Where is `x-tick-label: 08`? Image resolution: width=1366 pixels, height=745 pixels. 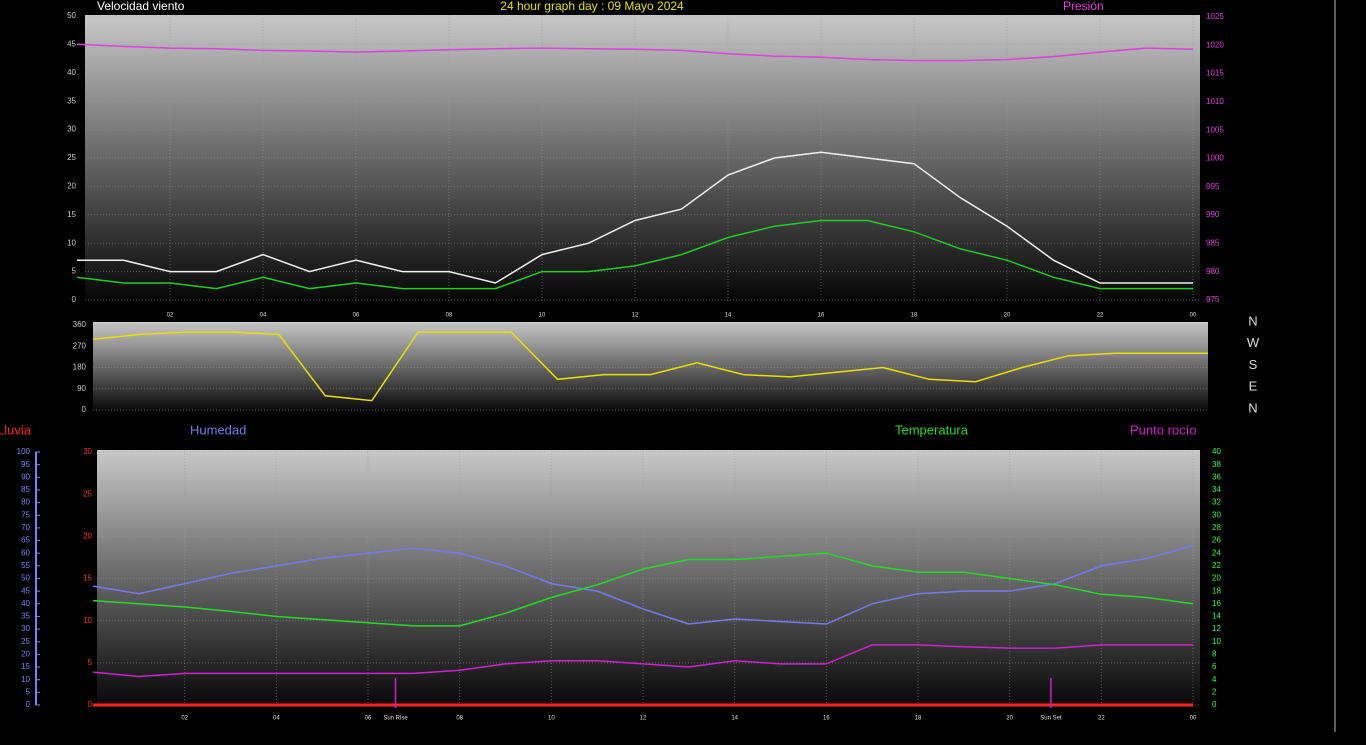
x-tick-label: 08 is located at coordinates (459, 719).